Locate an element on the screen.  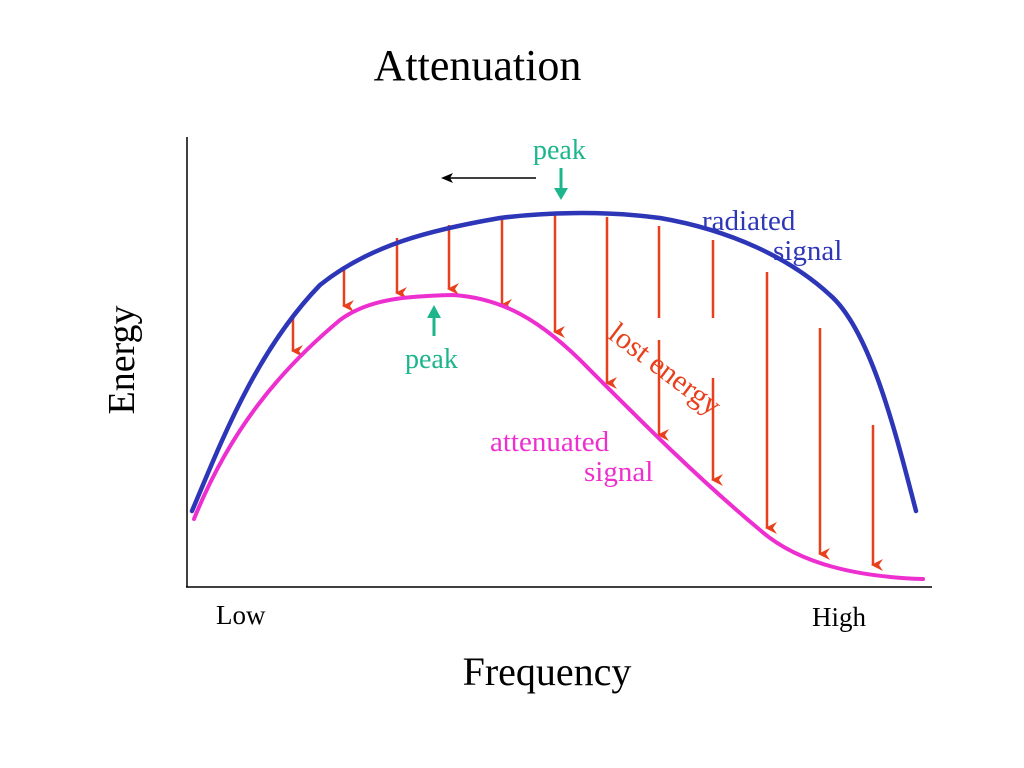
radiated-signal-label-line2: signal is located at coordinates (808, 251).